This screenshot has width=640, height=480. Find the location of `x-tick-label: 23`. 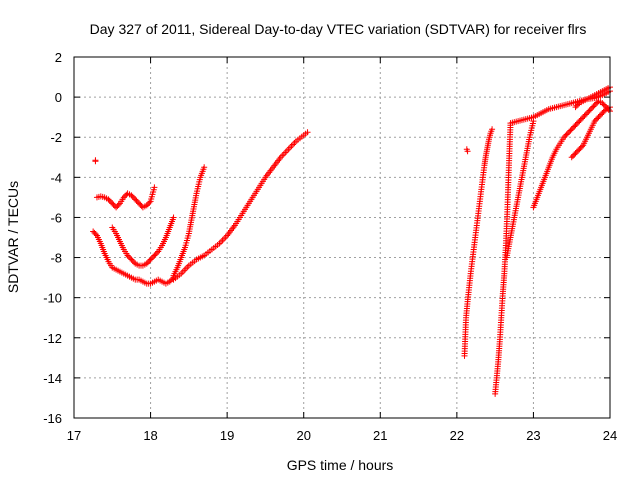

x-tick-label: 23 is located at coordinates (533, 435).